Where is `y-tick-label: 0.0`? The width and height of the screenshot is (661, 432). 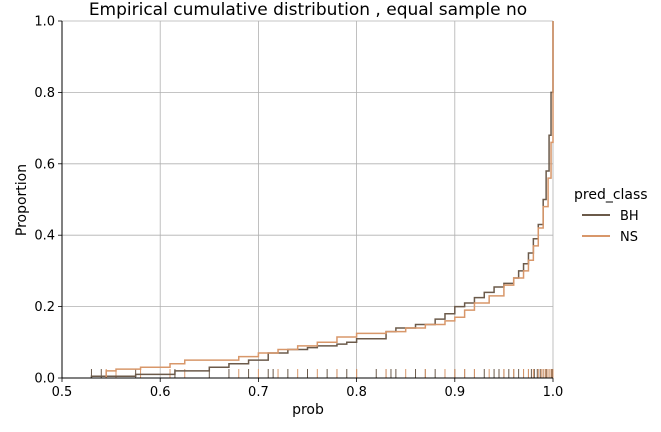
y-tick-label: 0.0 is located at coordinates (44, 379).